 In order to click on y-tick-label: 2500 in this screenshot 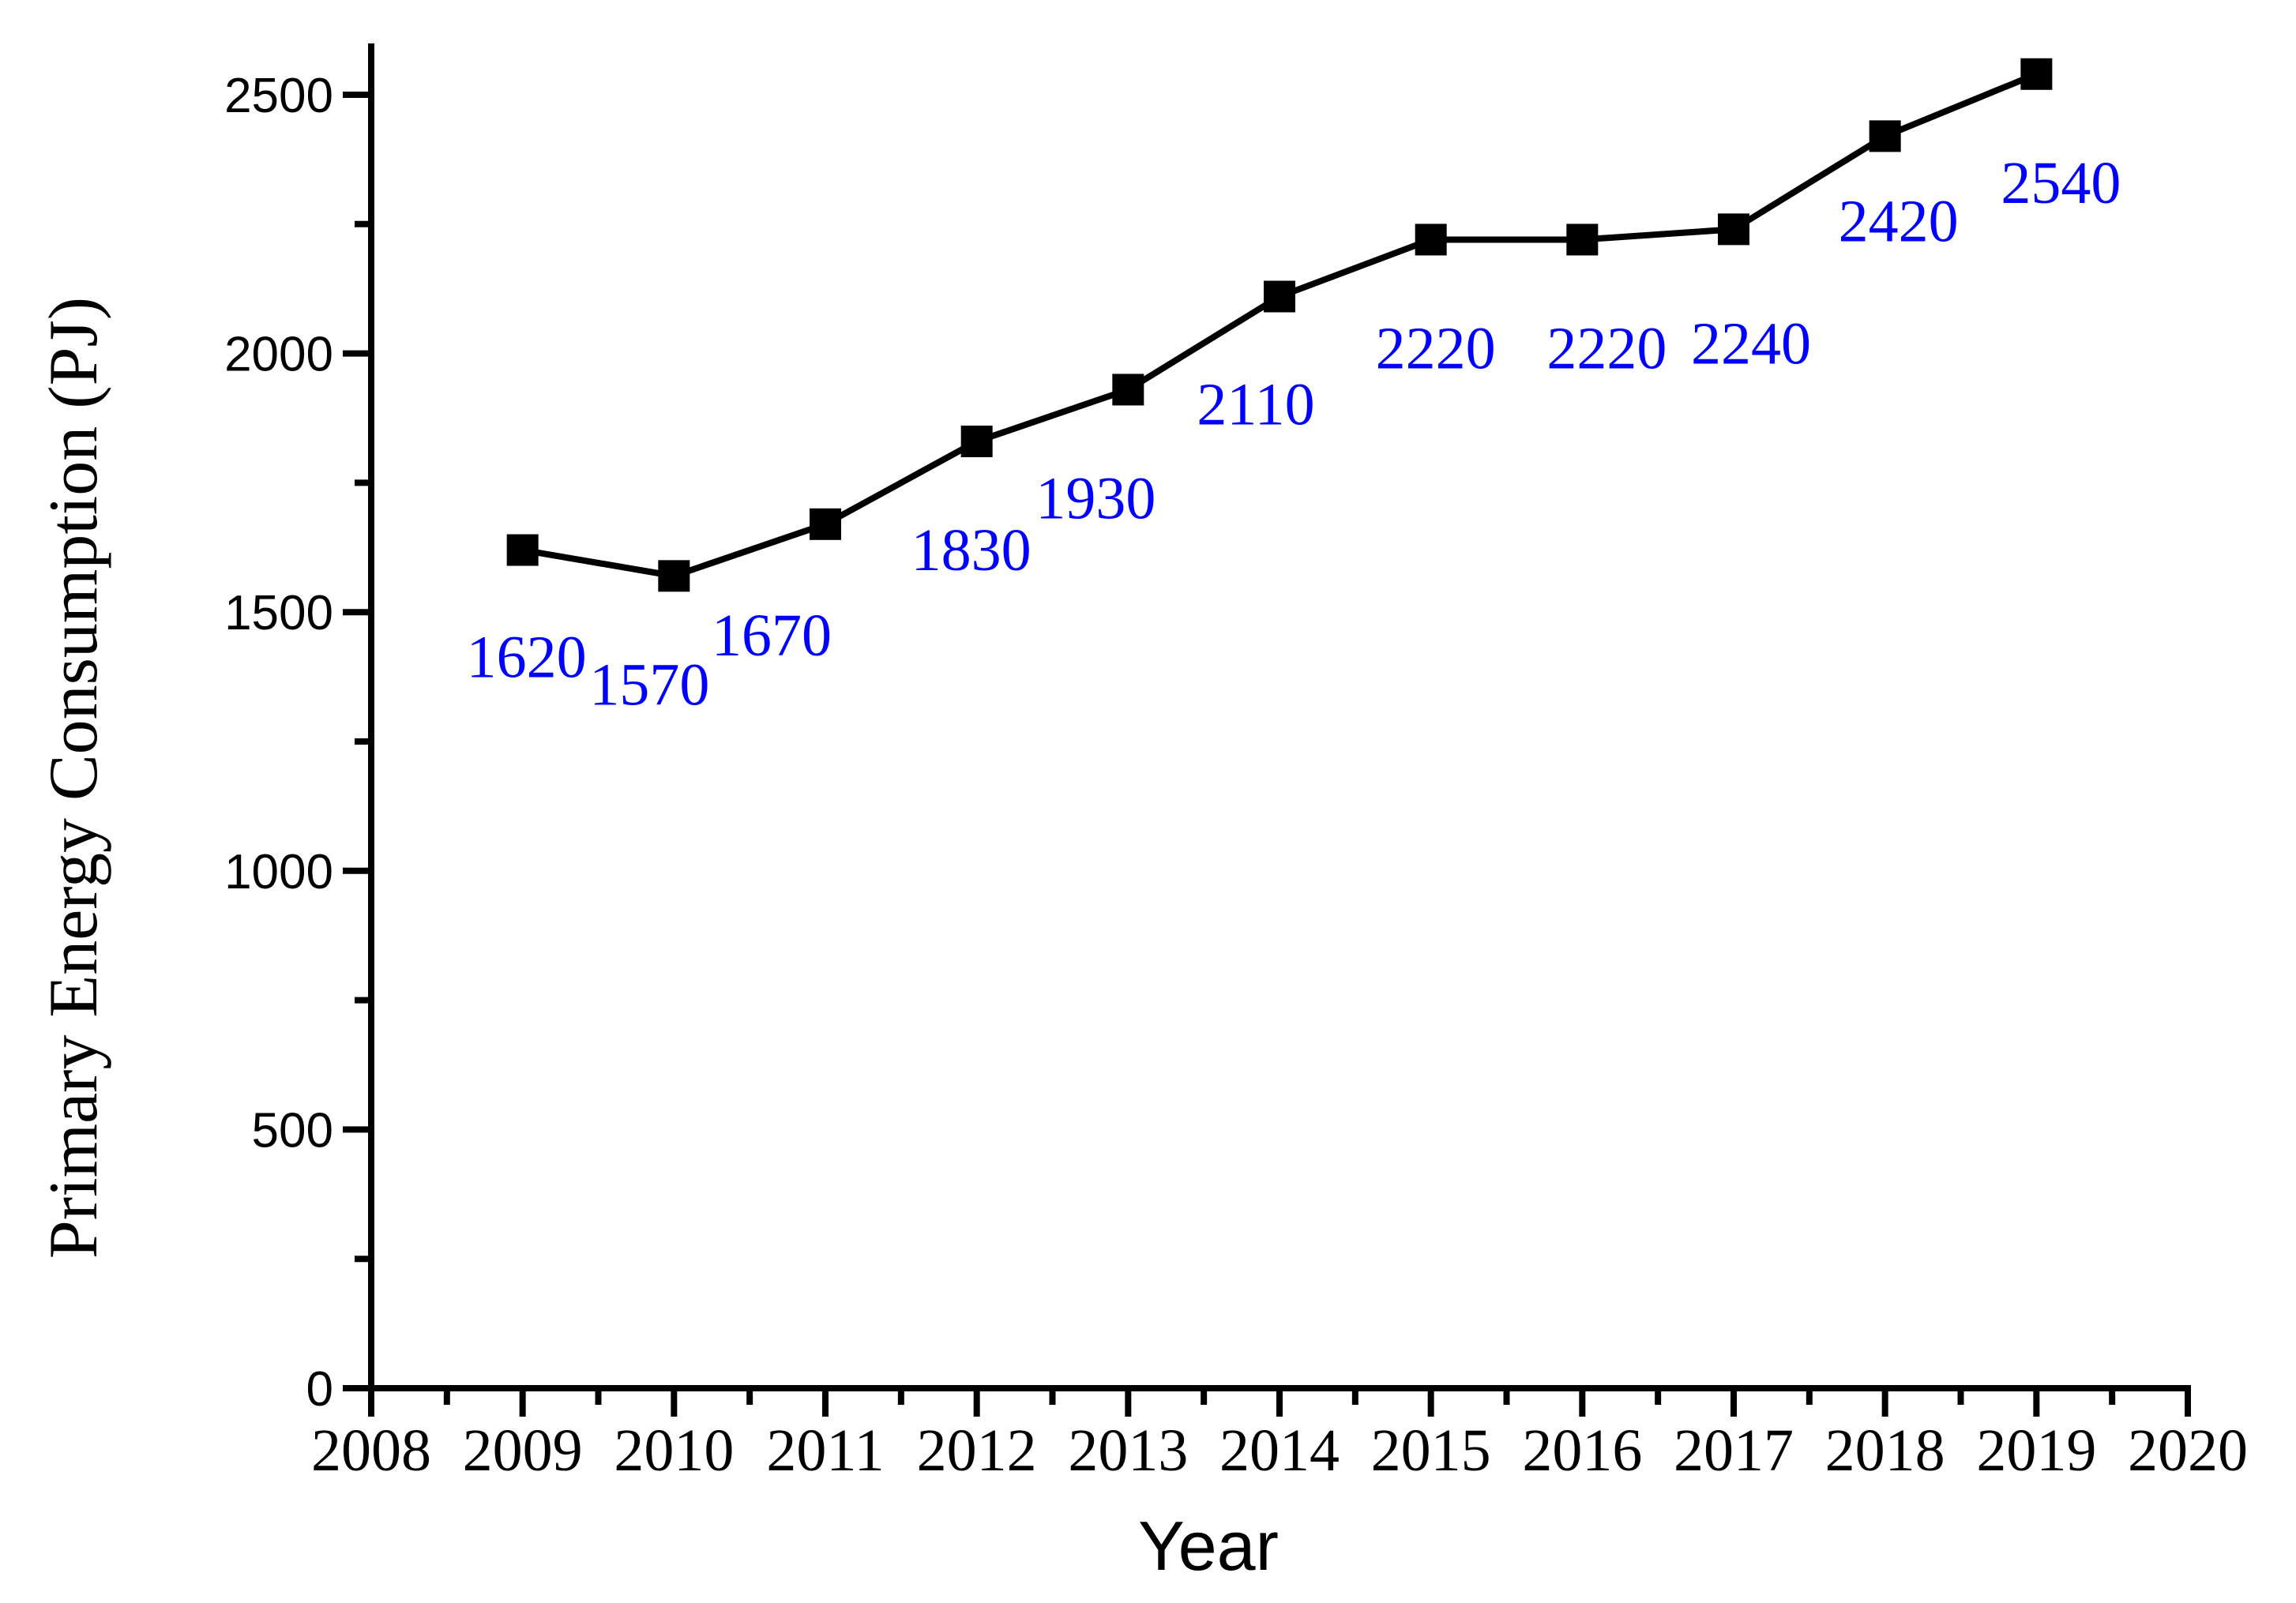, I will do `click(278, 96)`.